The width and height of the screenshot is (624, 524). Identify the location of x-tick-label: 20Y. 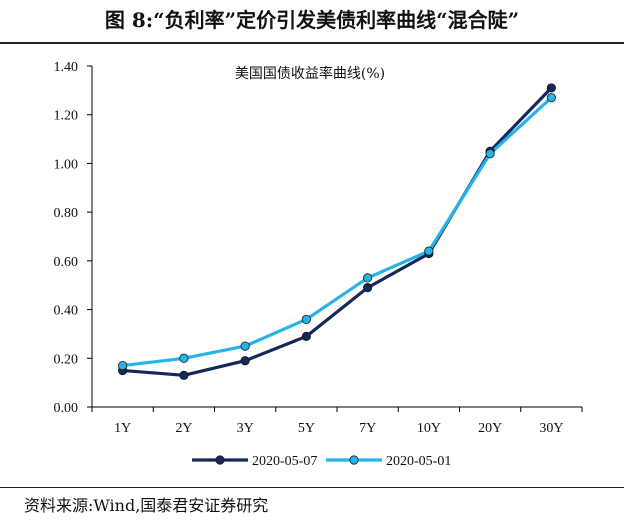
(490, 428).